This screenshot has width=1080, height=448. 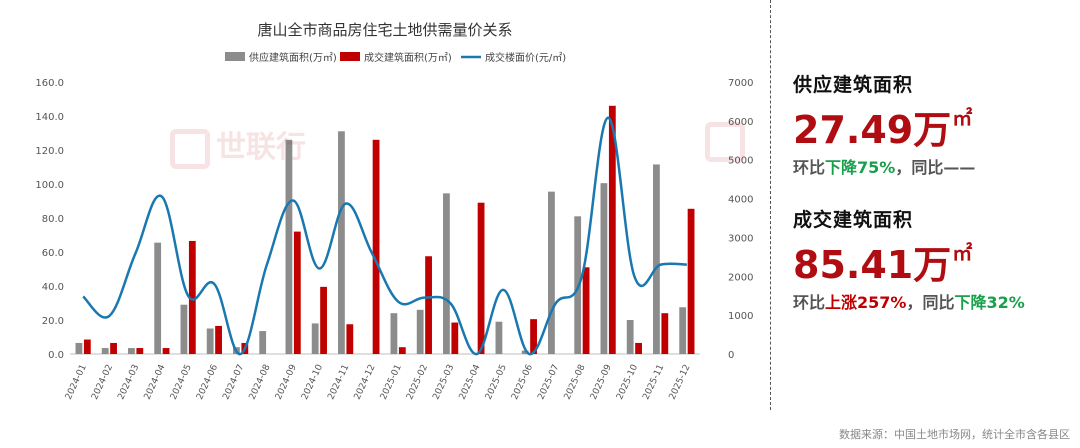 What do you see at coordinates (53, 287) in the screenshot?
I see `left-tick-label: 40.0` at bounding box center [53, 287].